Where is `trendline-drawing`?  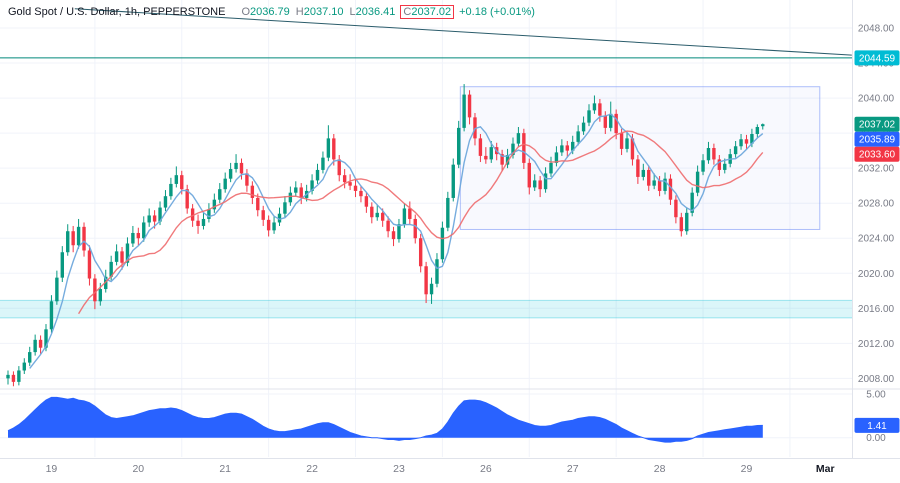 trendline-drawing is located at coordinates (463, 32).